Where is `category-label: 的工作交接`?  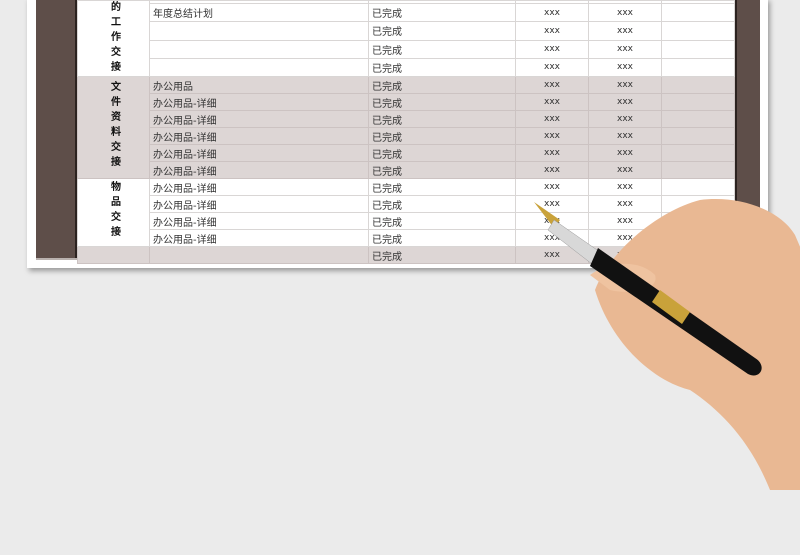
category-label: 的工作交接 is located at coordinates (114, 38).